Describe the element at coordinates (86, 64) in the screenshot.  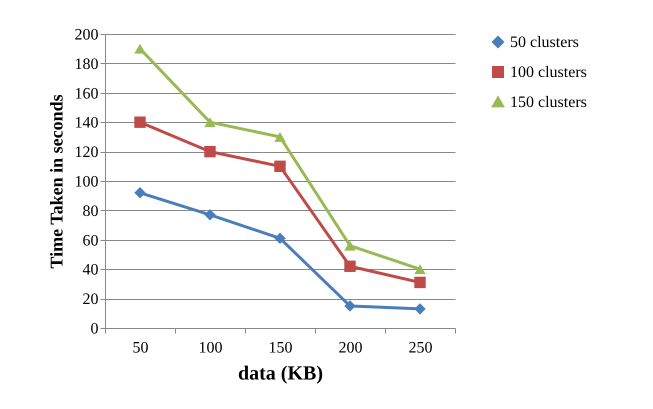
I see `y-tick-label: 180` at that location.